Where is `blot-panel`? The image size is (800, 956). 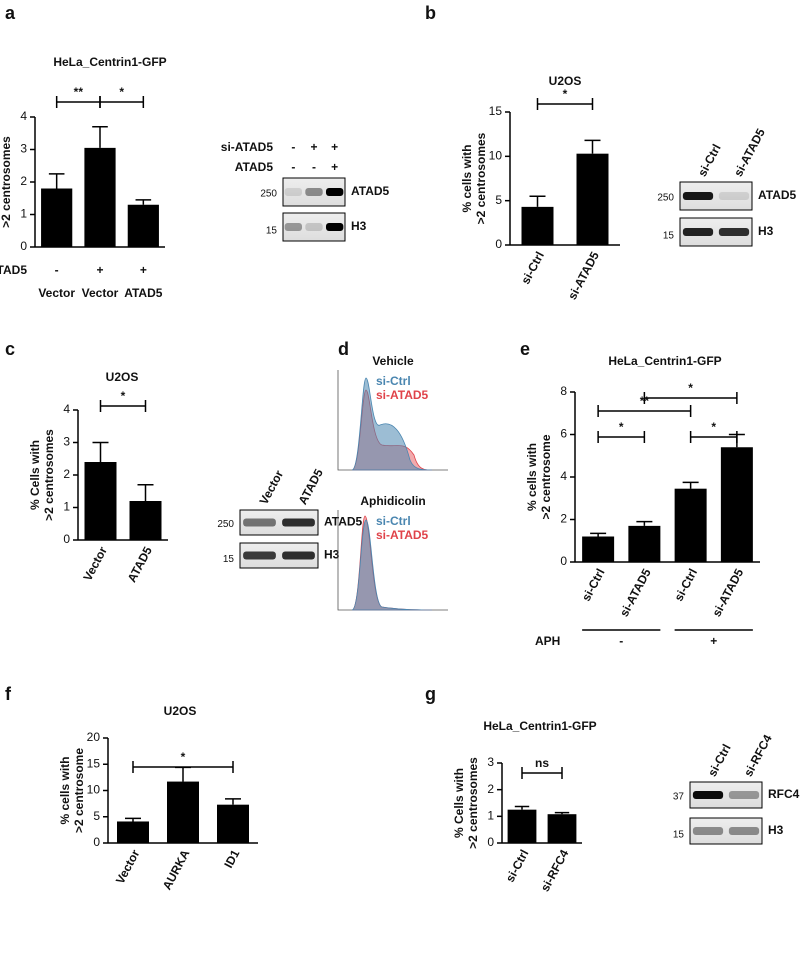 blot-panel is located at coordinates (726, 831).